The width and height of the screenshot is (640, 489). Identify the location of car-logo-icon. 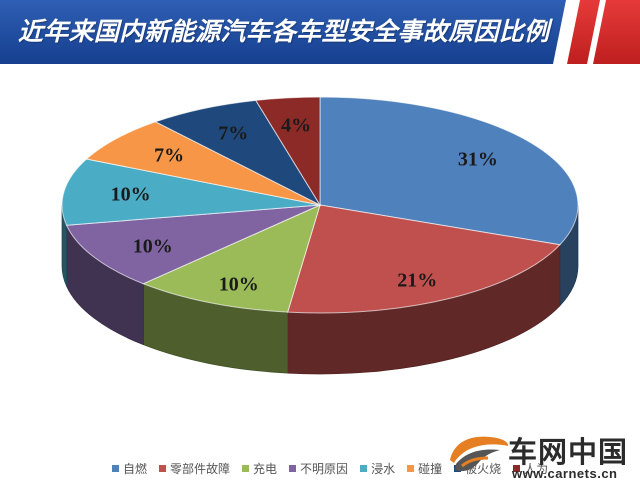
(479, 454).